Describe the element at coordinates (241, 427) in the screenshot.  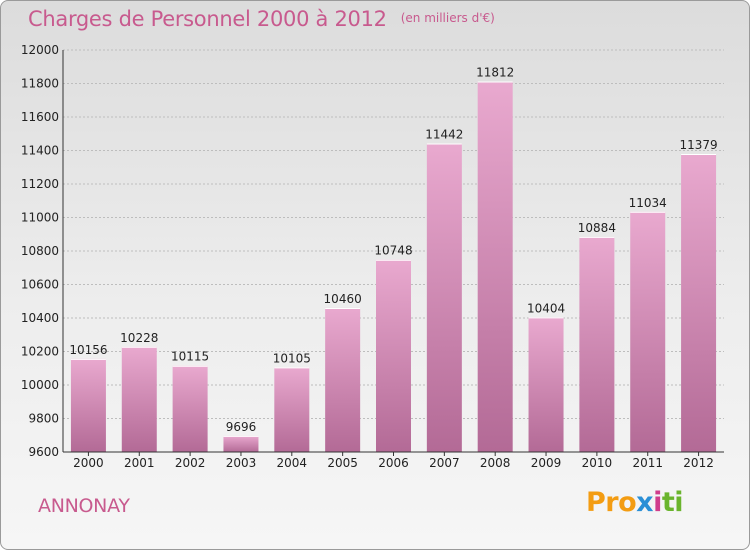
I see `bar-value-label: 9696` at that location.